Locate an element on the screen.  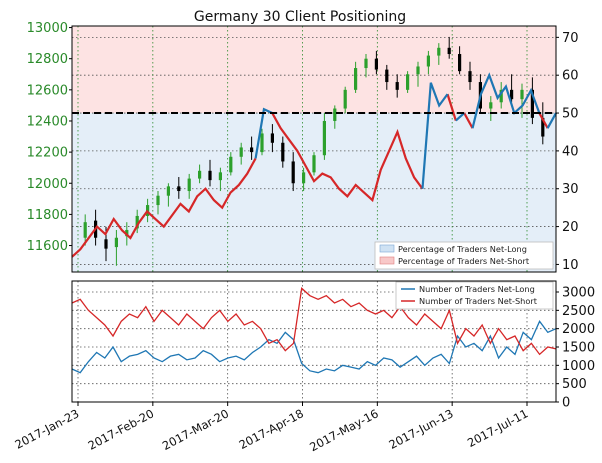
bottom-legend-box is located at coordinates (474, 295).